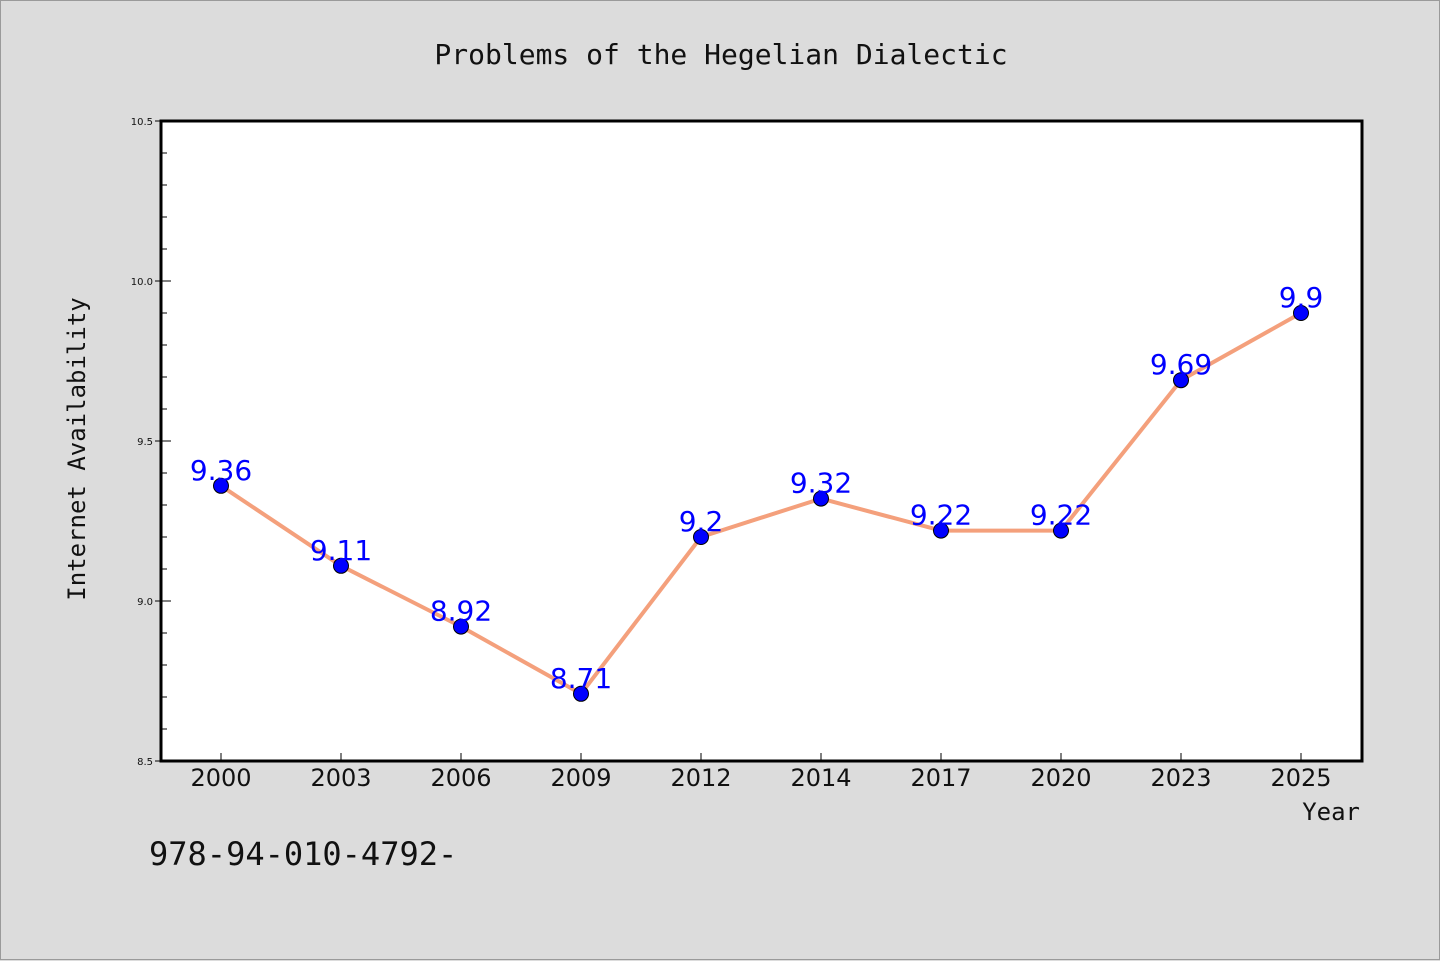  I want to click on data-label: 8.92, so click(461, 611).